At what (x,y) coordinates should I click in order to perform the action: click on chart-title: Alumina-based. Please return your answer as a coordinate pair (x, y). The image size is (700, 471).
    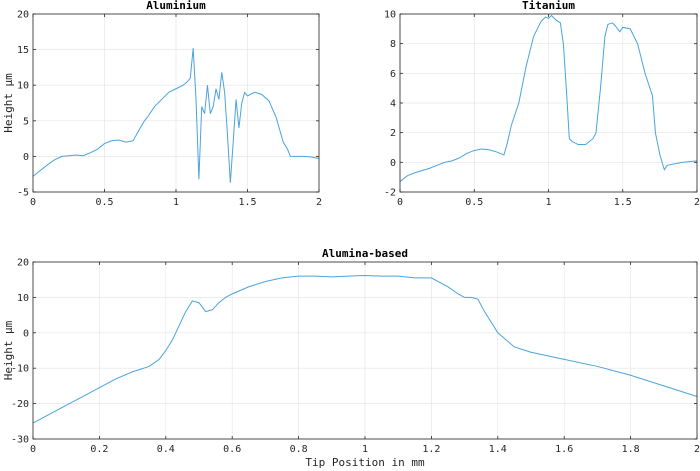
    Looking at the image, I should click on (365, 253).